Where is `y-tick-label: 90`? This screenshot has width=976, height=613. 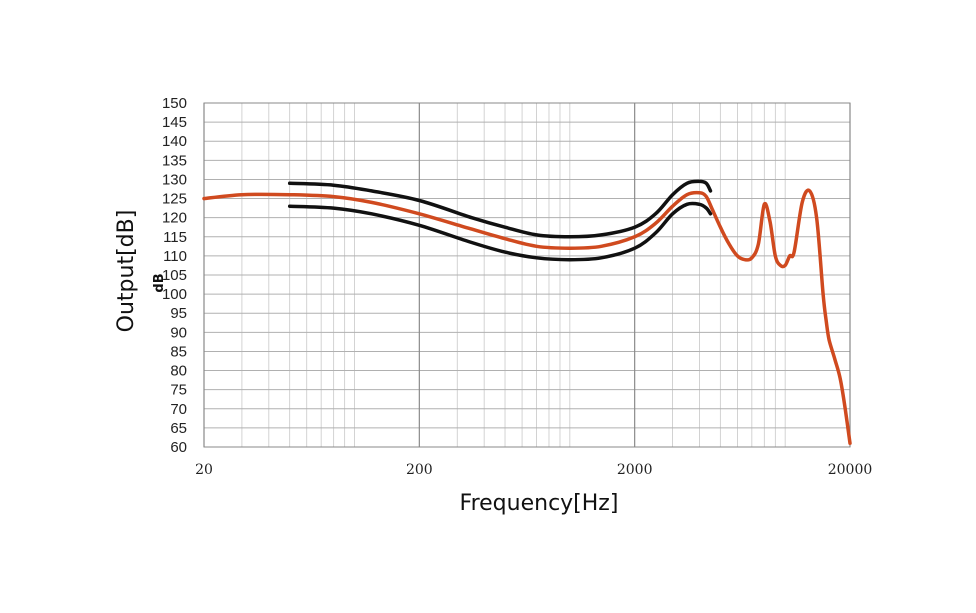
y-tick-label: 90 is located at coordinates (178, 332).